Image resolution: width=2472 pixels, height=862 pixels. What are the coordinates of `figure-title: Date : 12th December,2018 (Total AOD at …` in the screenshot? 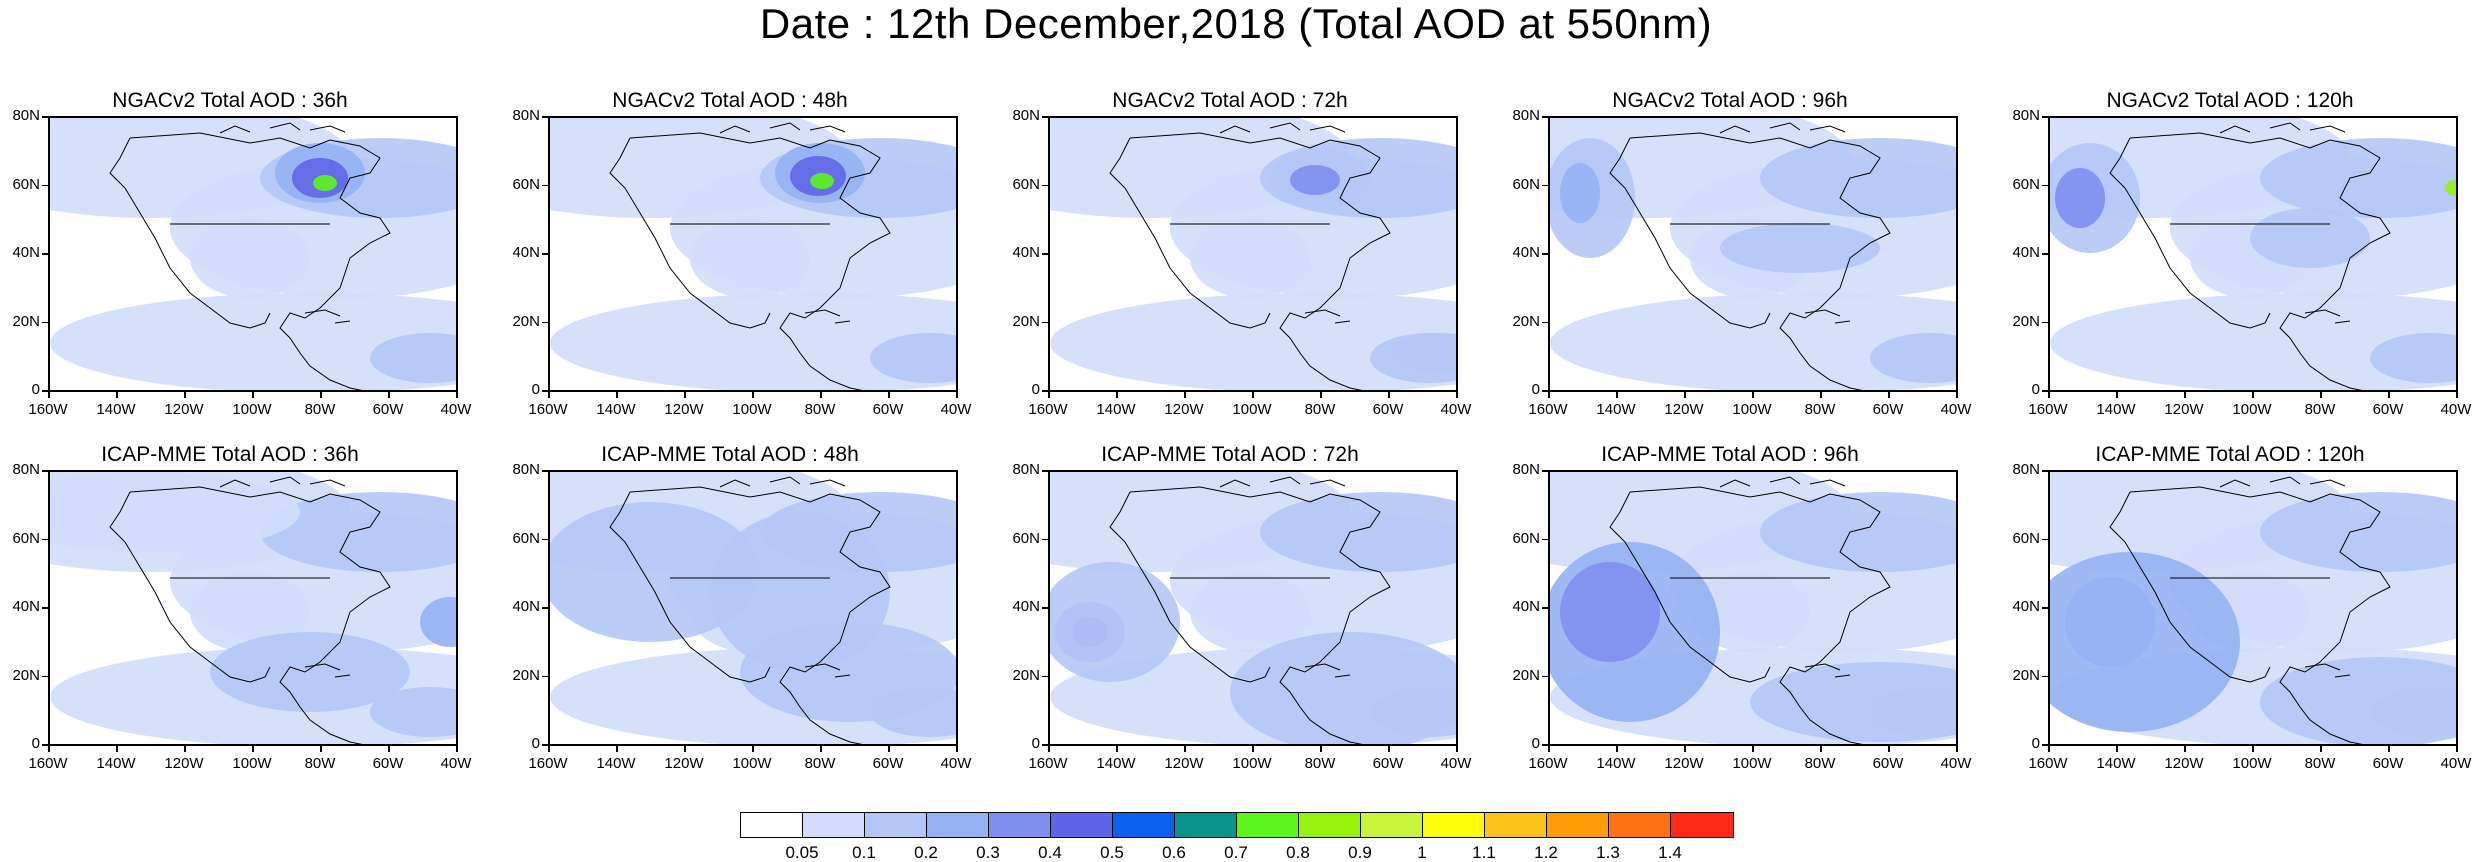 It's located at (1236, 23).